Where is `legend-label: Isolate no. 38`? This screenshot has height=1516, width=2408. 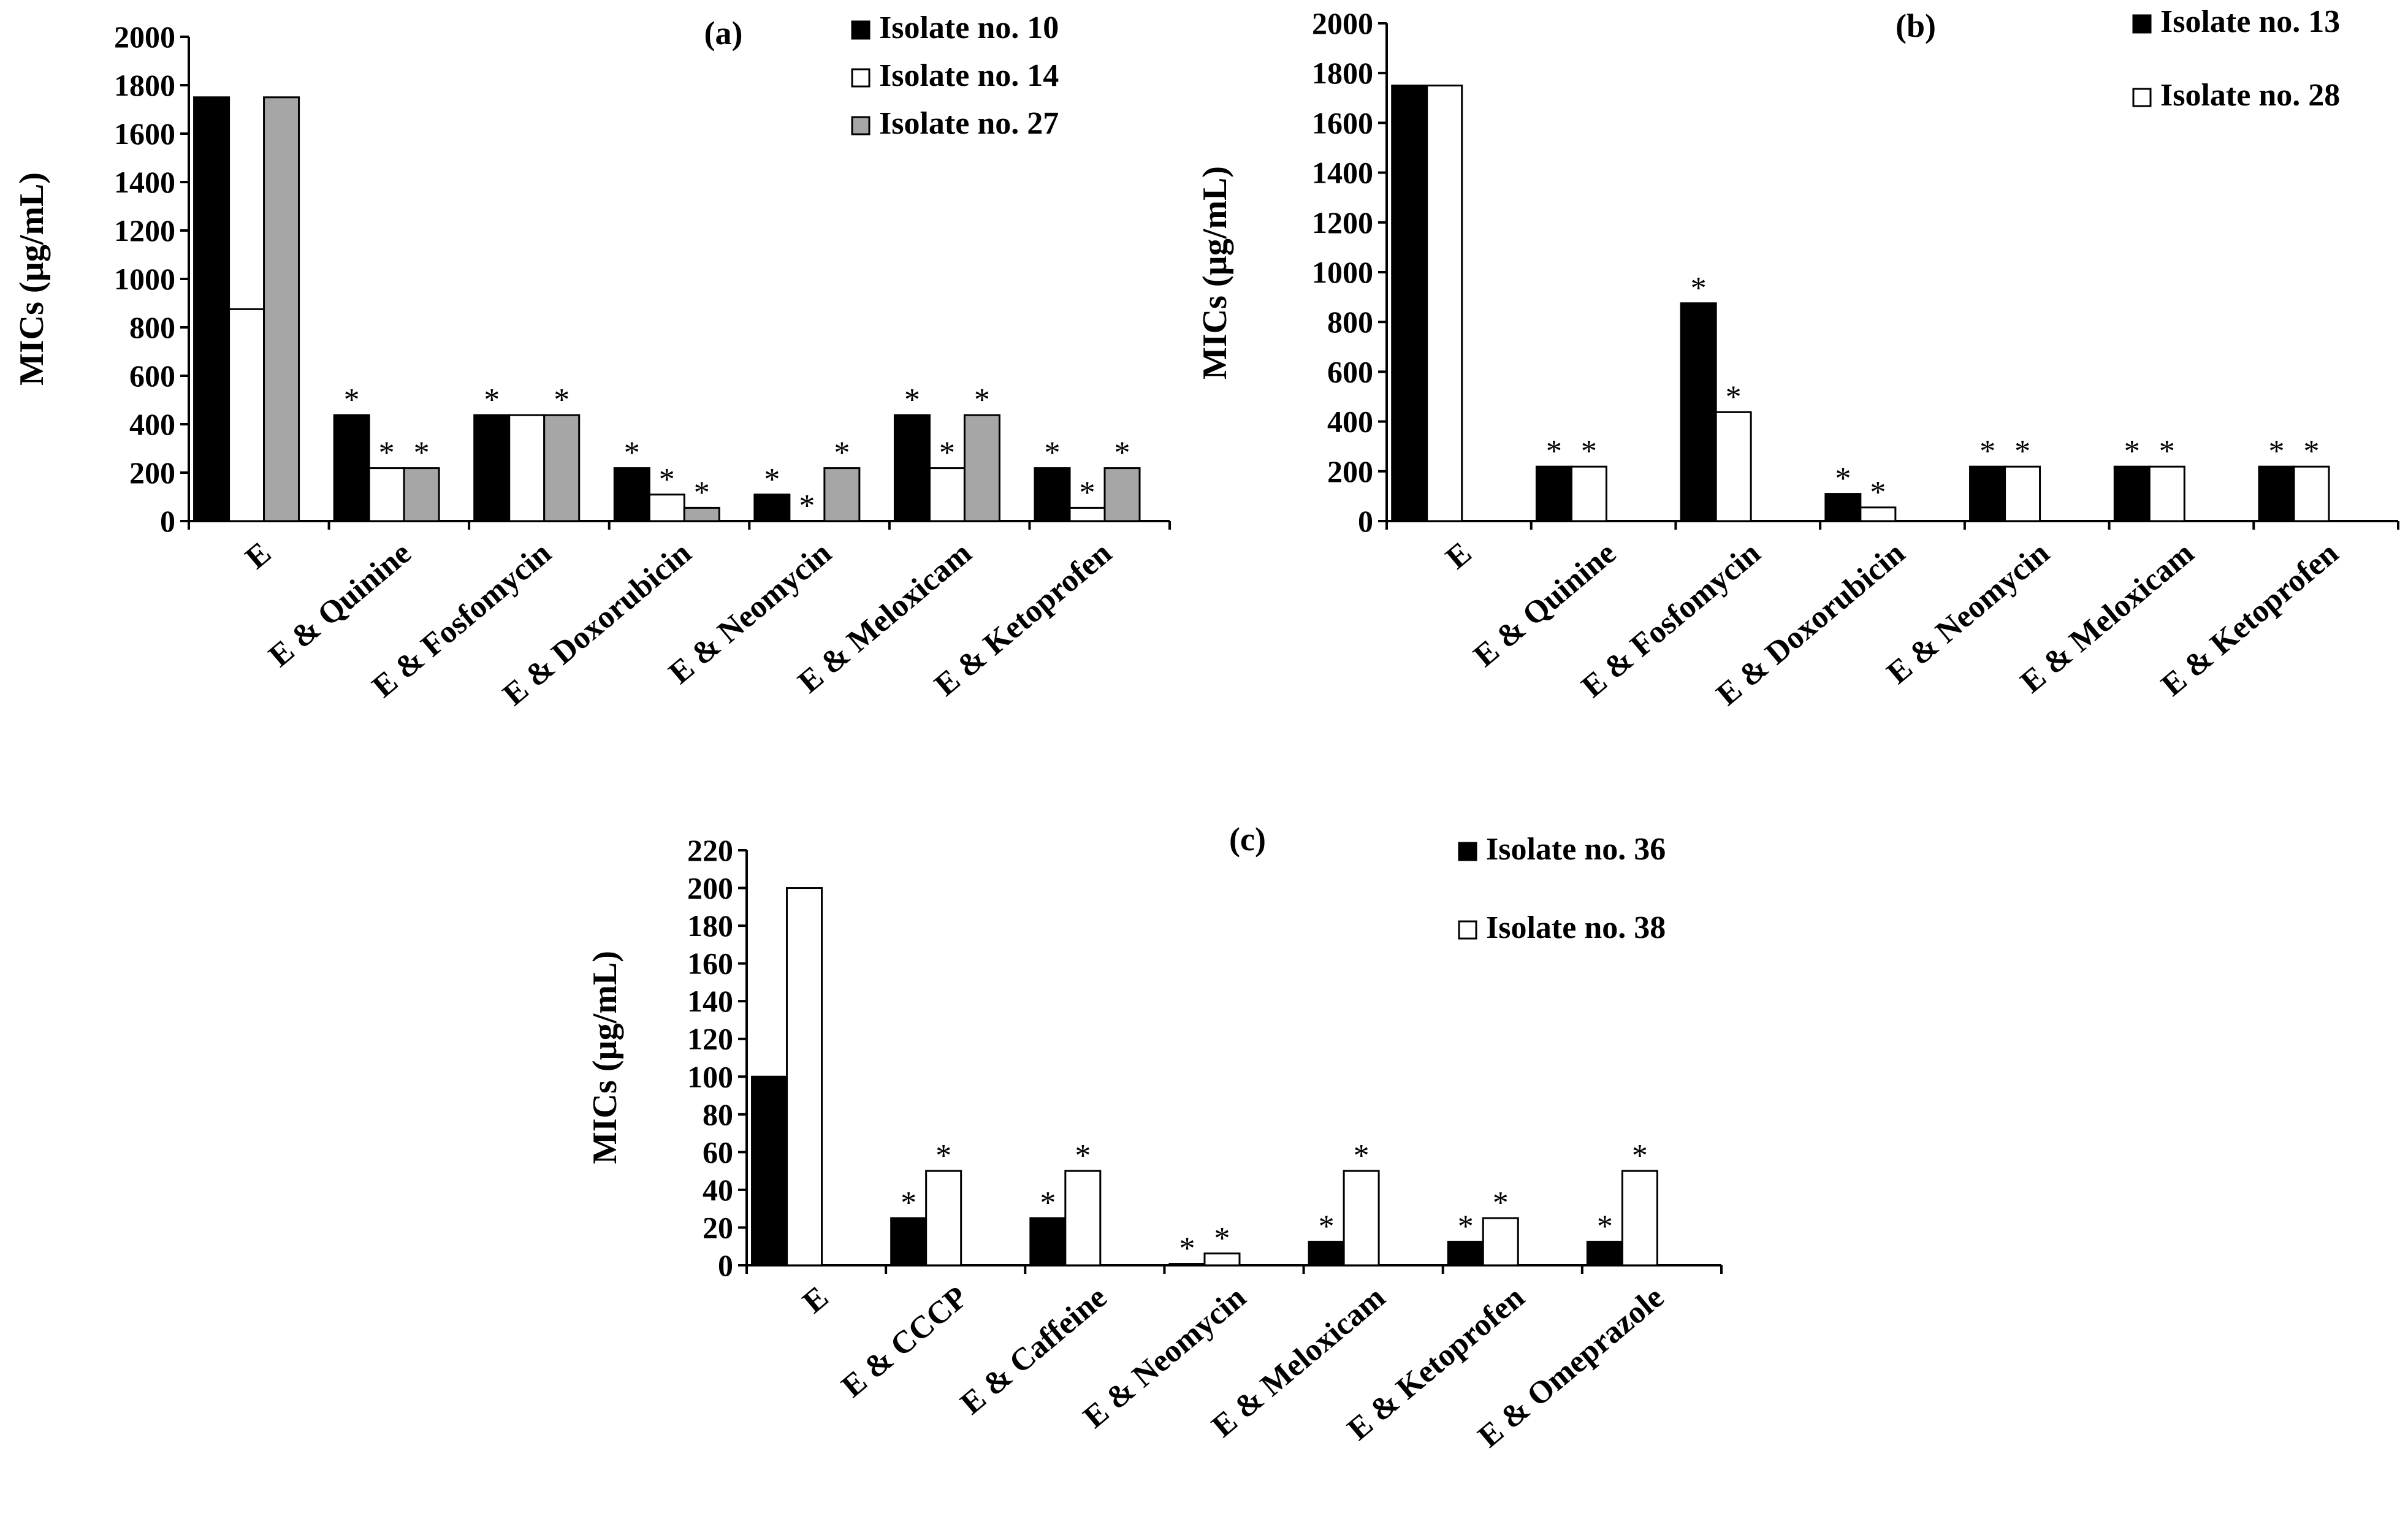 legend-label: Isolate no. 38 is located at coordinates (1576, 927).